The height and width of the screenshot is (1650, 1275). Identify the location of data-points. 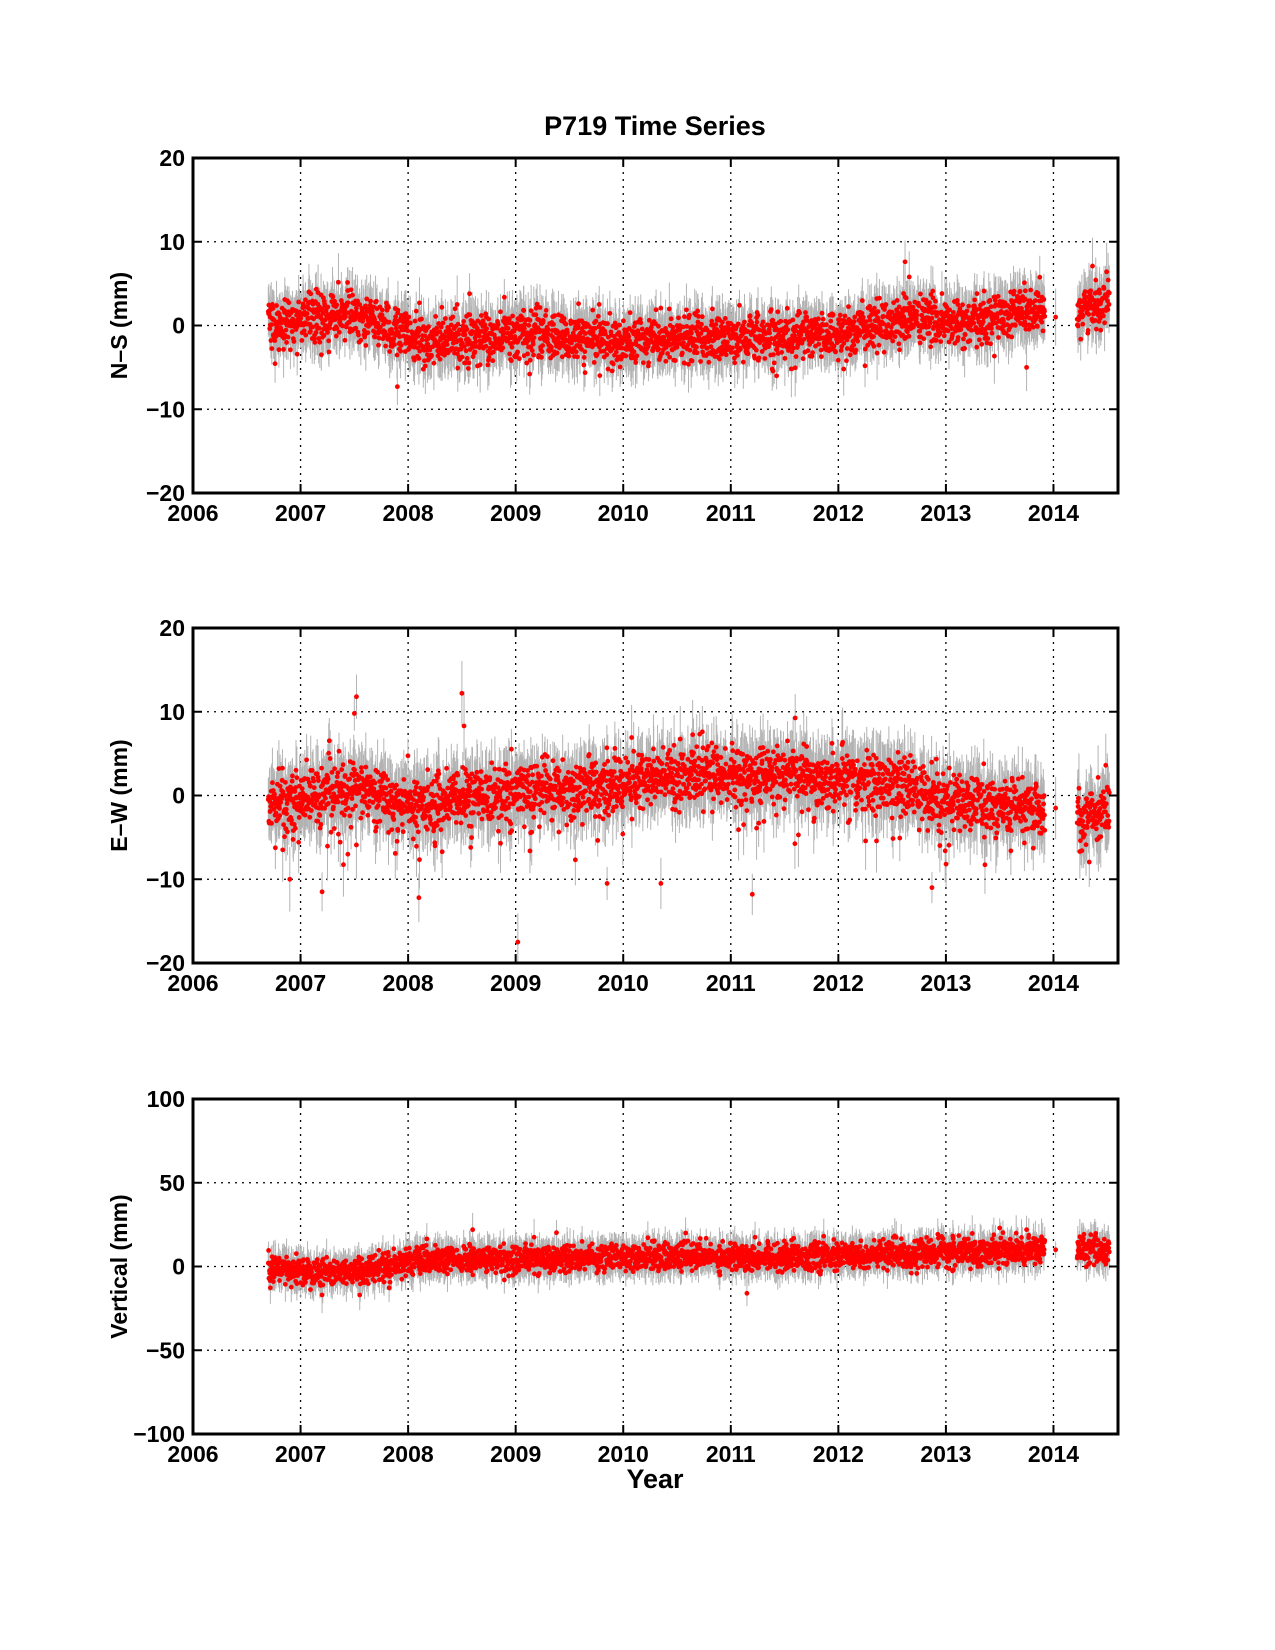
(688, 324).